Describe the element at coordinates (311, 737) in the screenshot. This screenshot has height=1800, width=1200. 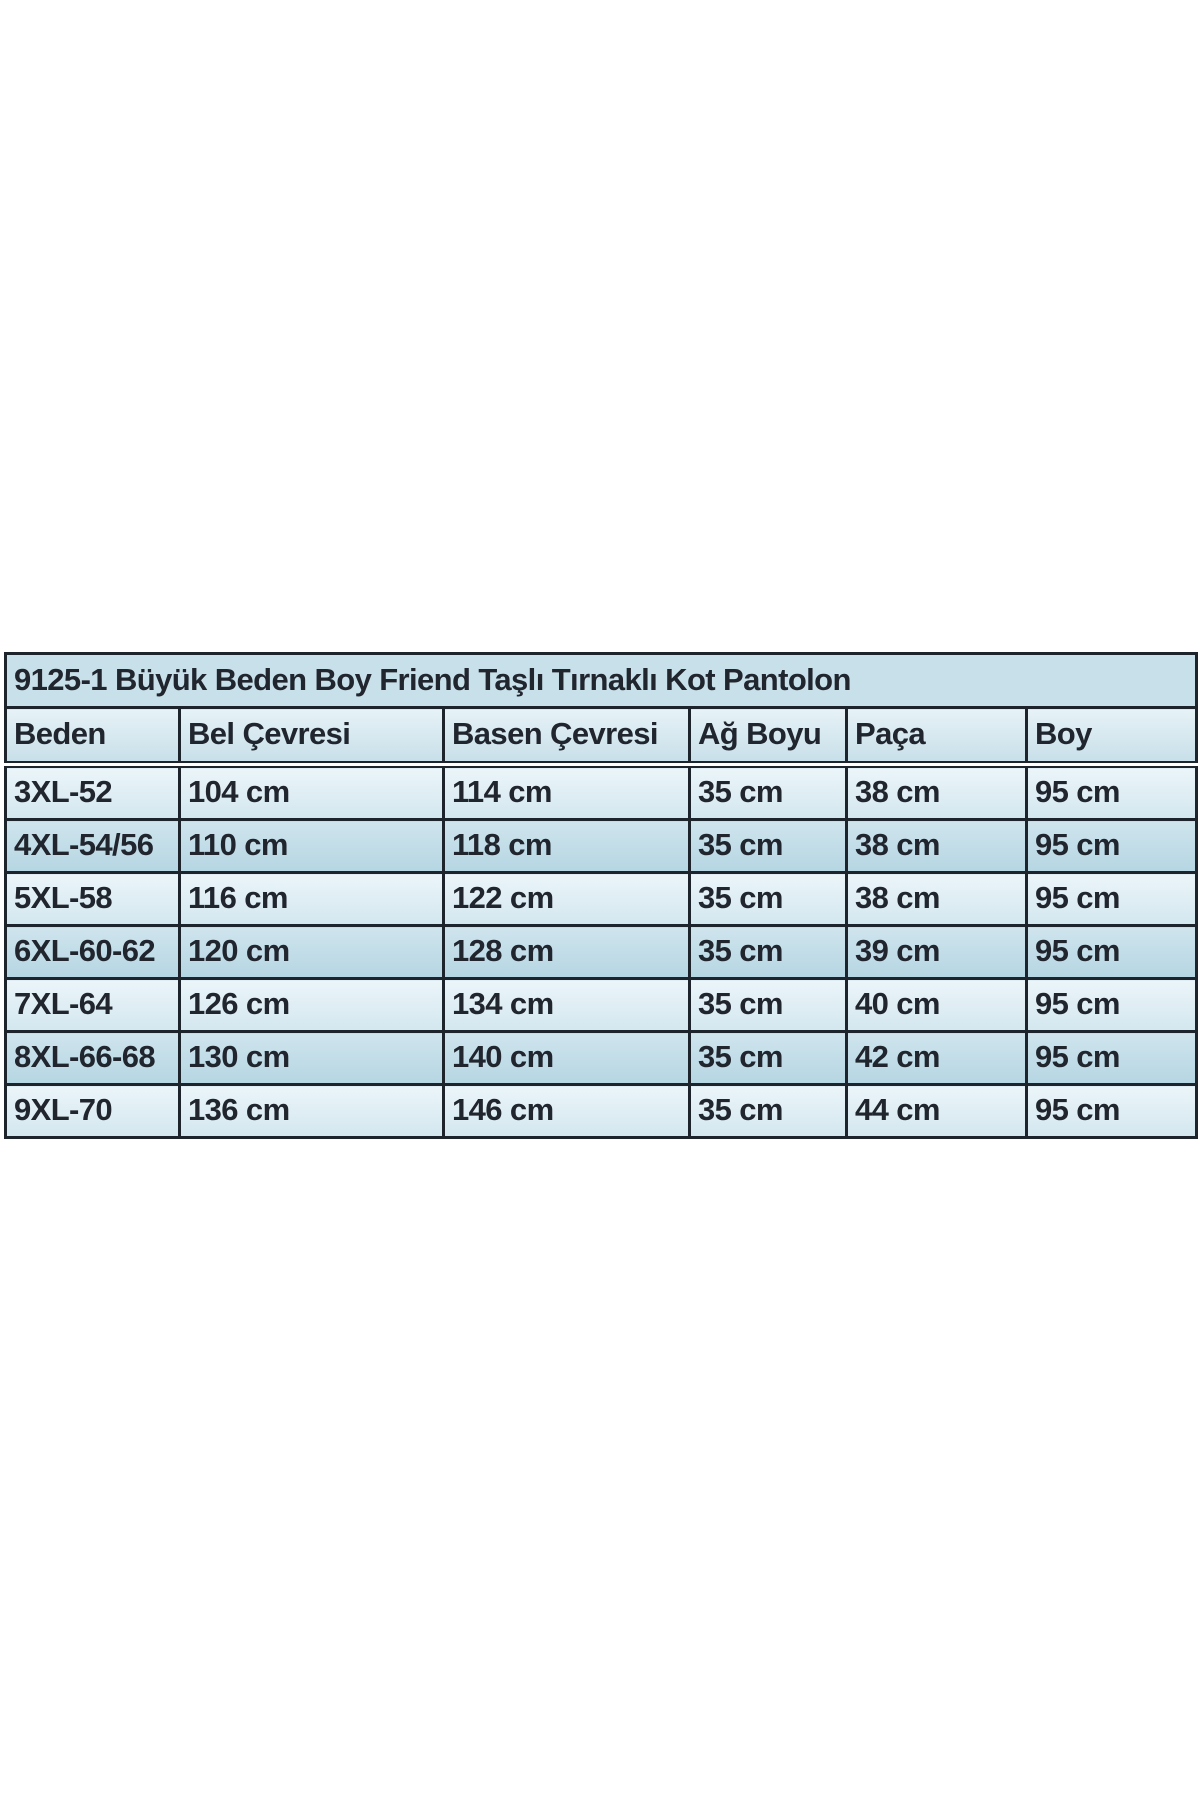
I see `header-cell: Bel Çevresi` at that location.